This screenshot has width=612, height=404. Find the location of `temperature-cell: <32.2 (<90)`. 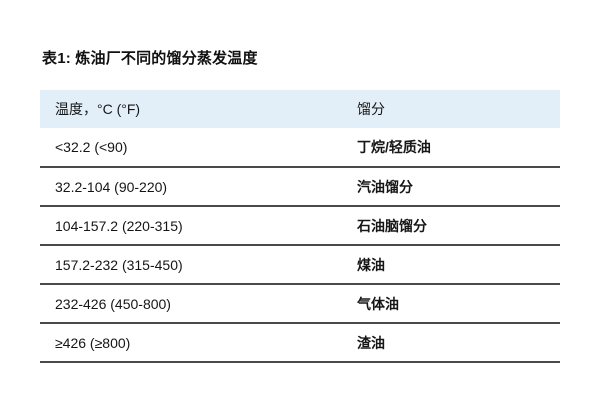

temperature-cell: <32.2 (<90) is located at coordinates (198, 148).